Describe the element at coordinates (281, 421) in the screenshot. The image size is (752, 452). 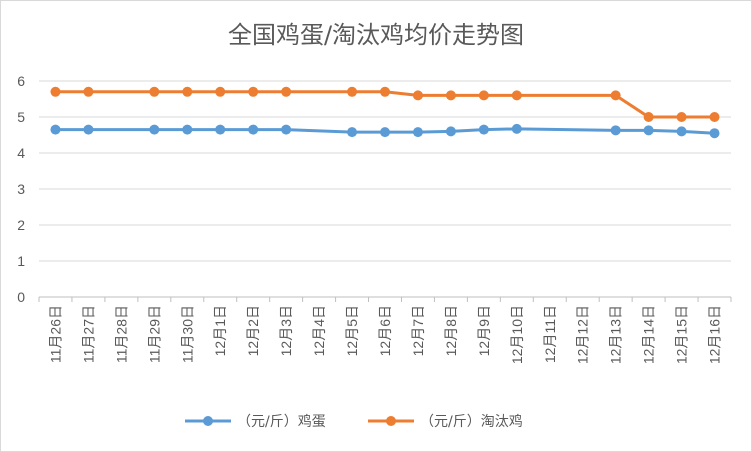
I see `legend-label-1: （元/斤）鸡蛋` at that location.